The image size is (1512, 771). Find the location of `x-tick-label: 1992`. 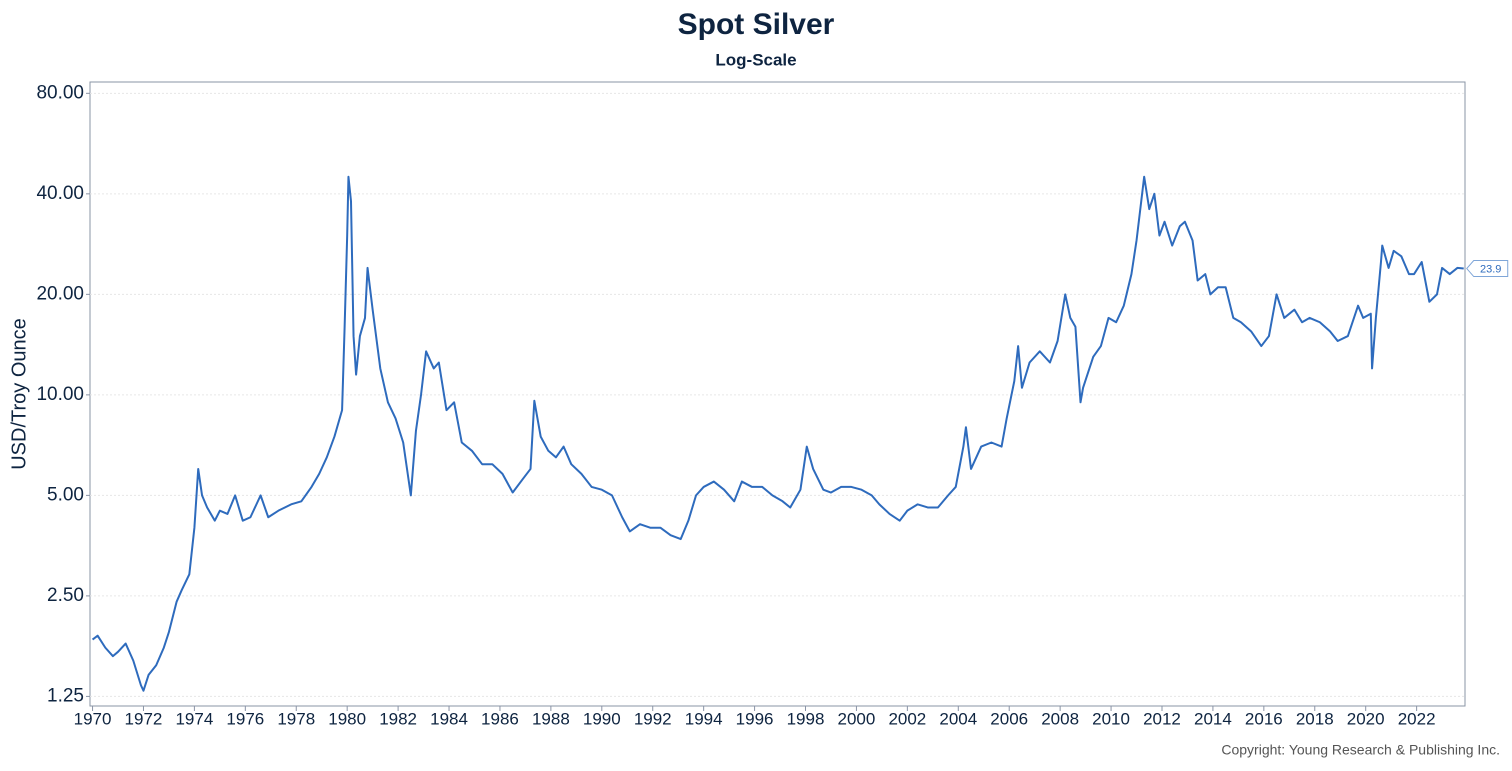

x-tick-label: 1992 is located at coordinates (653, 718).